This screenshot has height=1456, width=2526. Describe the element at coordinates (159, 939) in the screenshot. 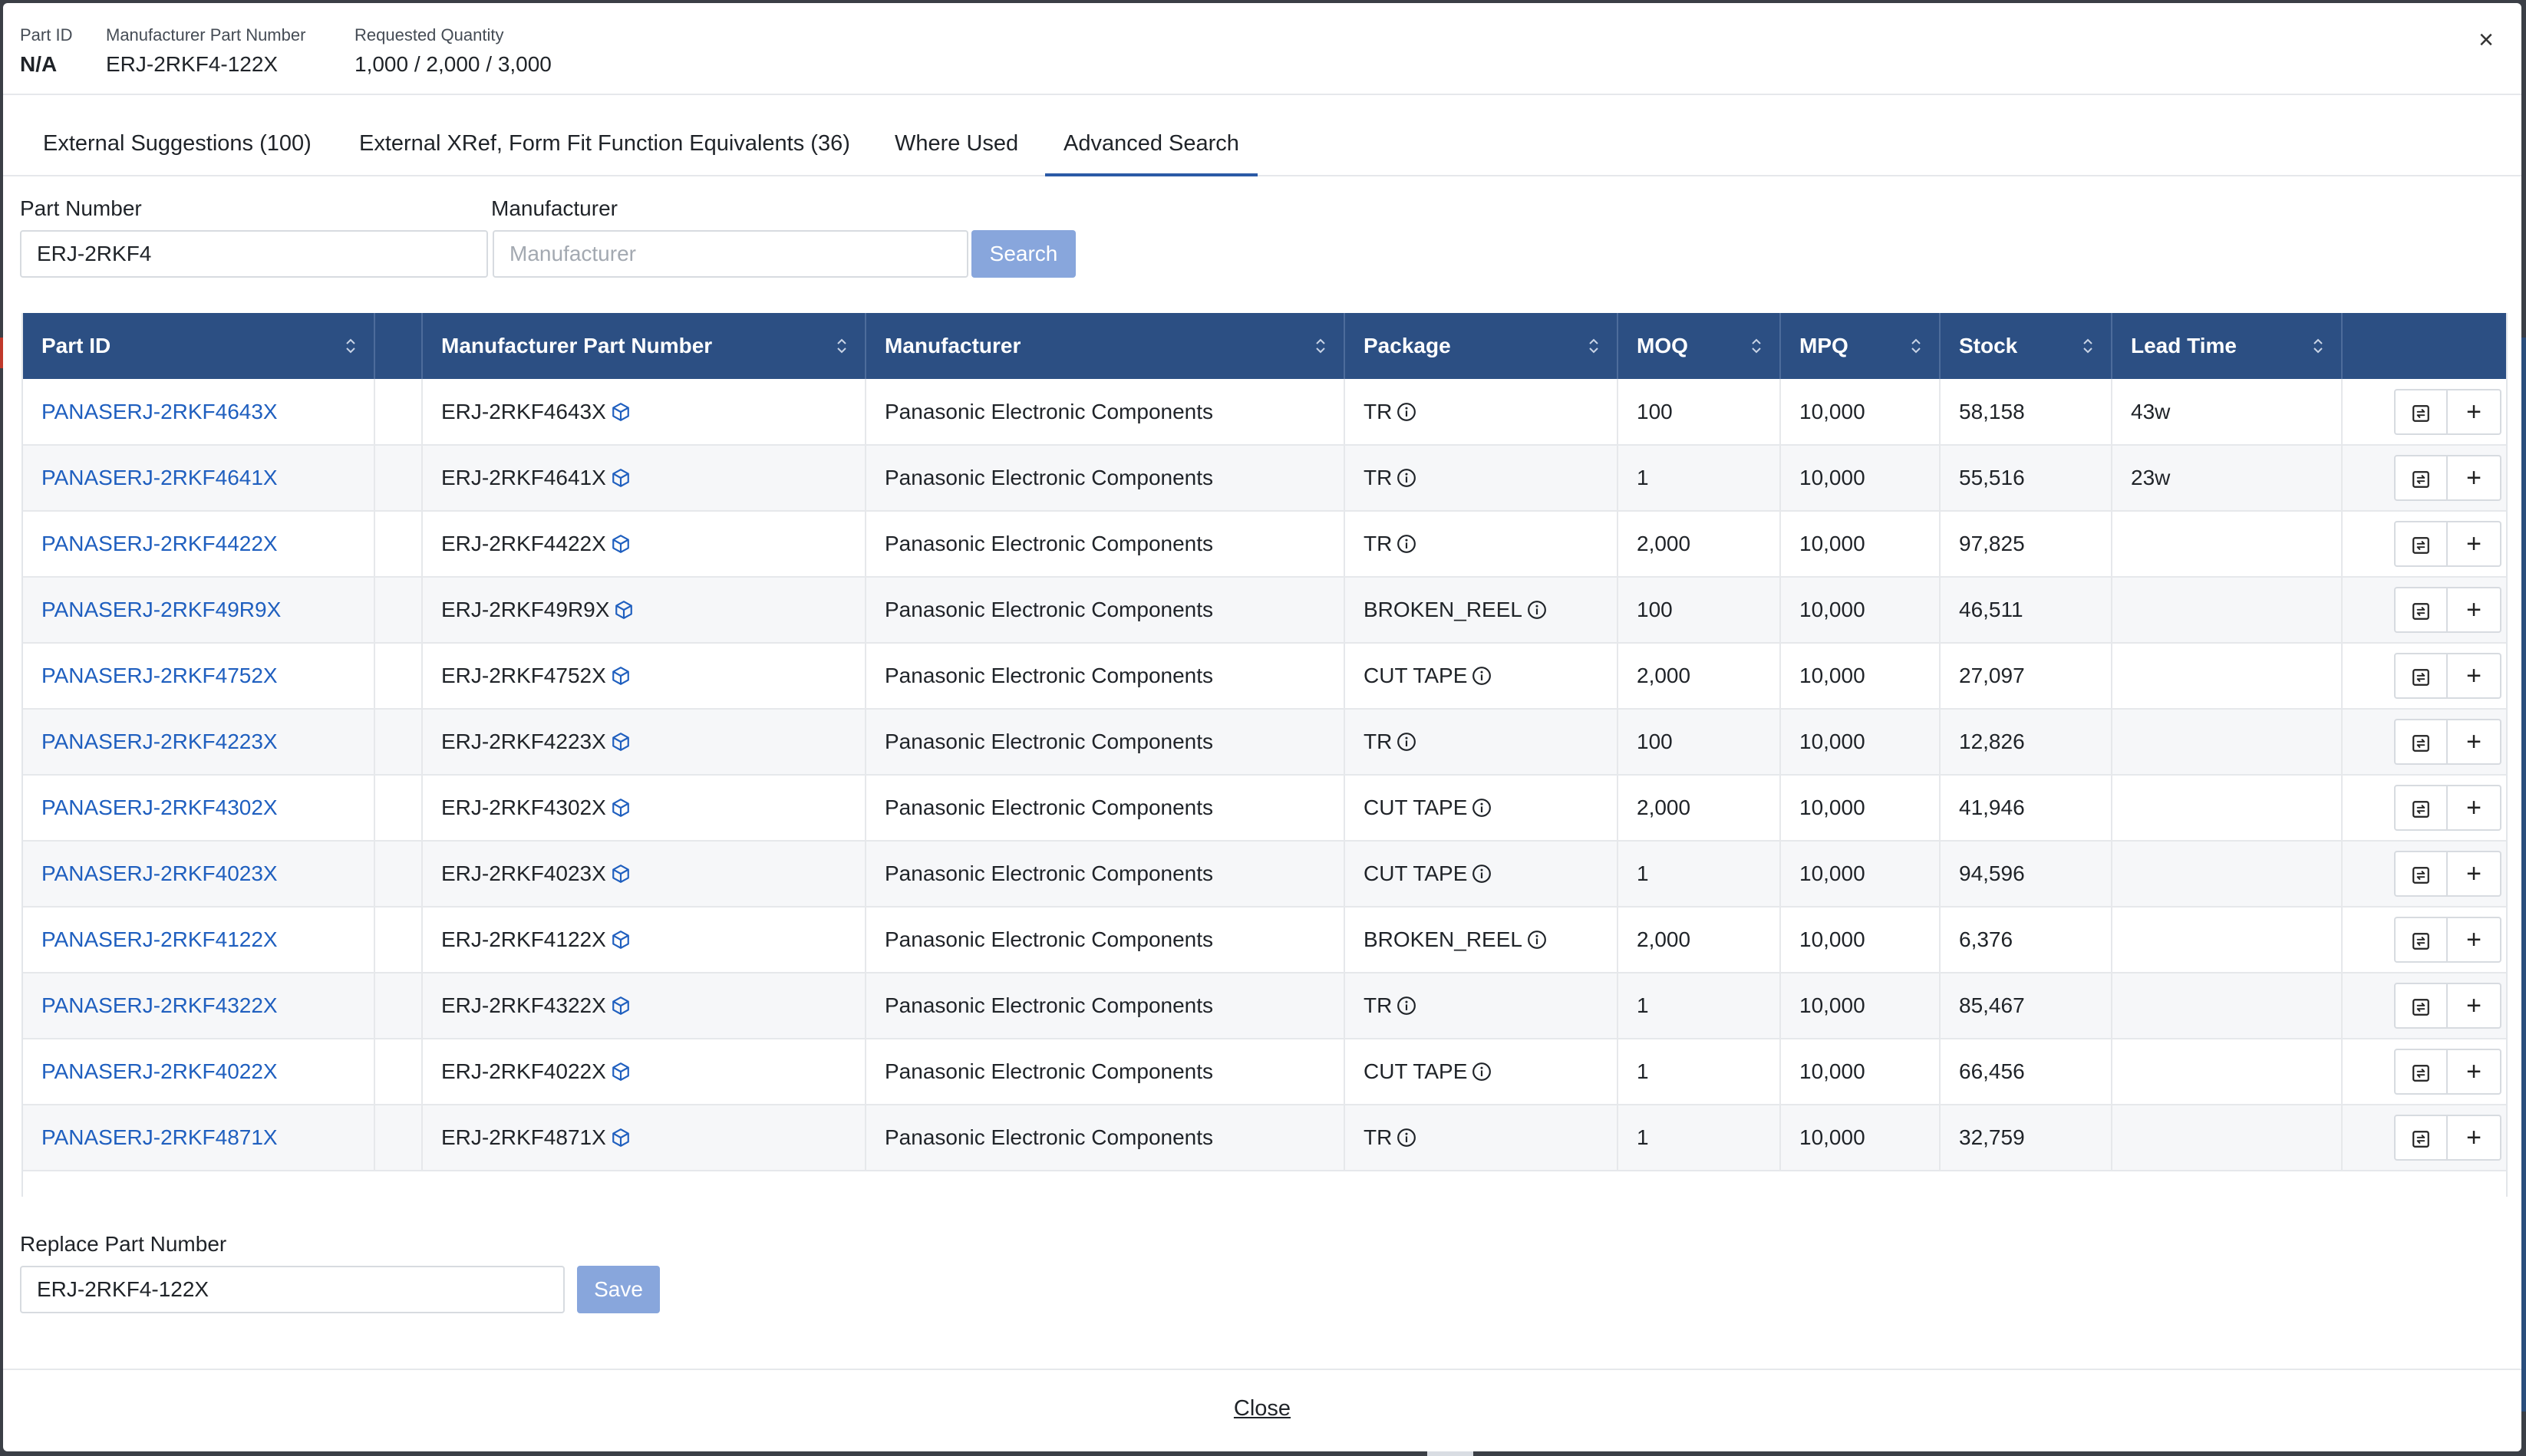

I see `part-id-link: PANASERJ-2RKF4122X` at that location.